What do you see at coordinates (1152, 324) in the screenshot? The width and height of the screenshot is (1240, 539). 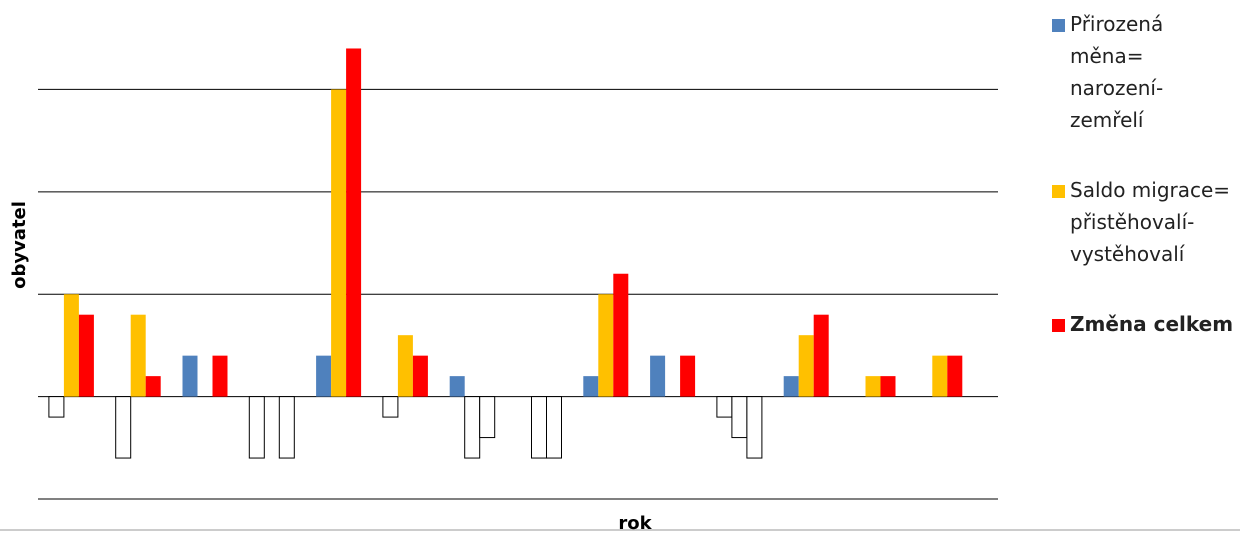 I see `legend-label: Změna celkem` at bounding box center [1152, 324].